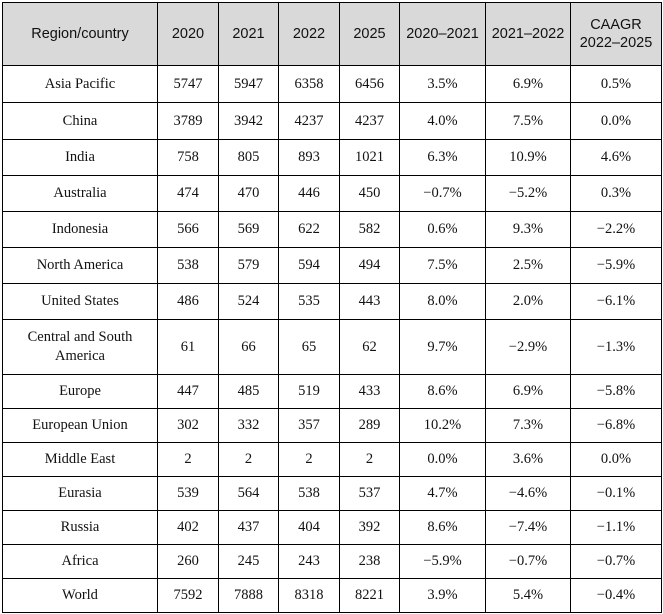  Describe the element at coordinates (80, 459) in the screenshot. I see `cell-region: Middle East` at that location.